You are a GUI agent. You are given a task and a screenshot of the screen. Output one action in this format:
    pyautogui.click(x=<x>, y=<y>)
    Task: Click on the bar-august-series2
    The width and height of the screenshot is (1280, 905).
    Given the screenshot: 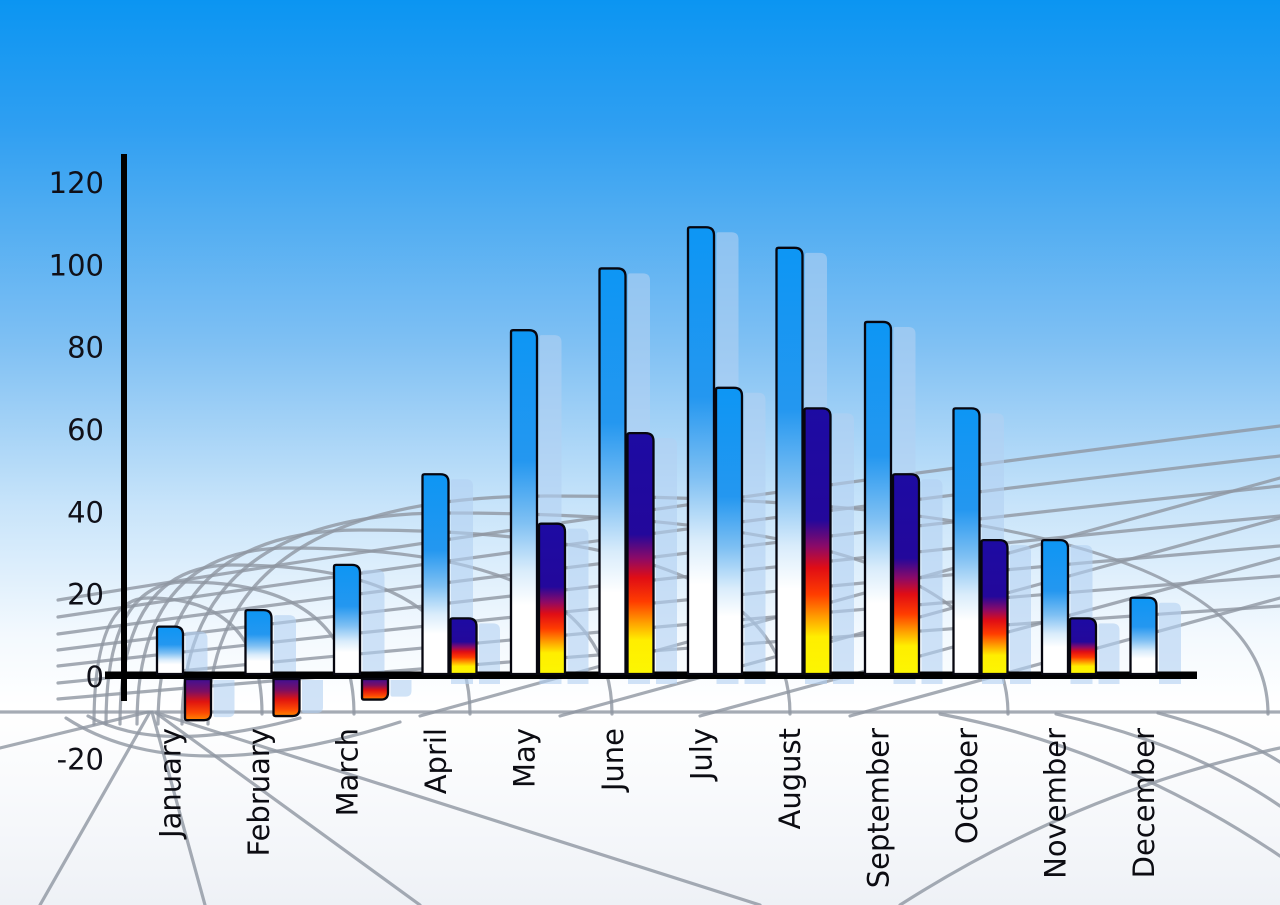 What is the action you would take?
    pyautogui.click(x=817, y=541)
    